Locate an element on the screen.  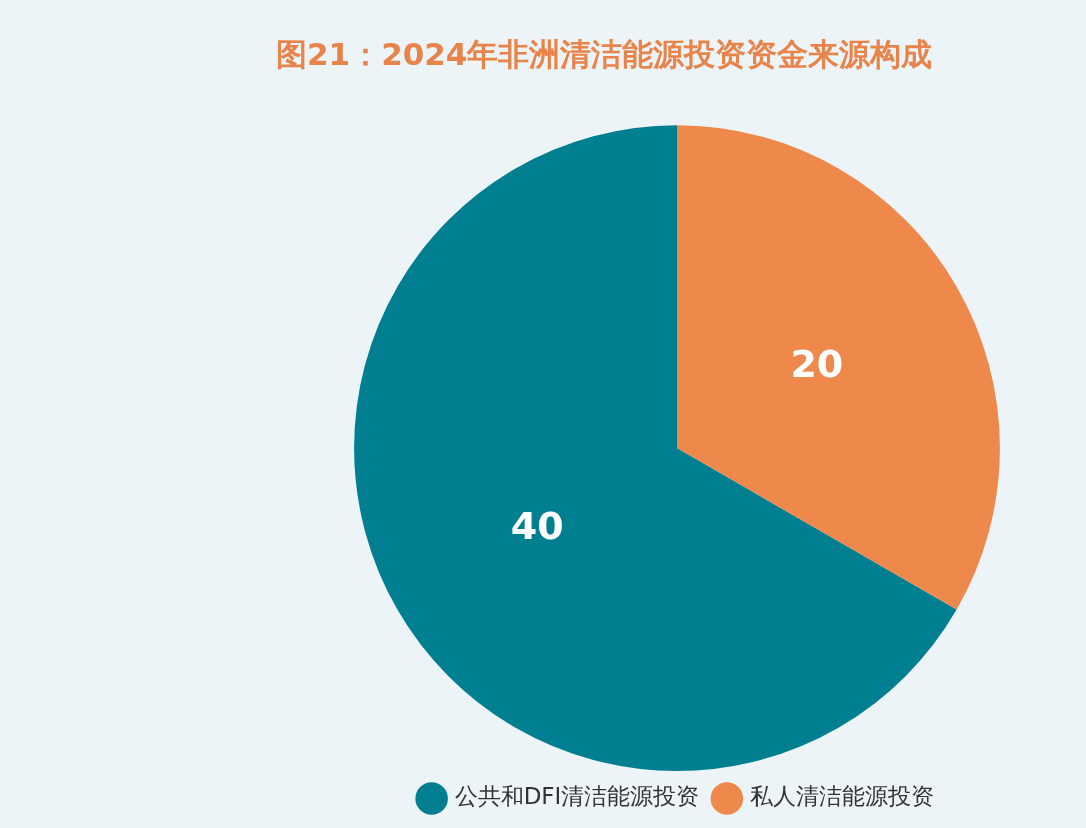
data-label: 20 is located at coordinates (817, 364).